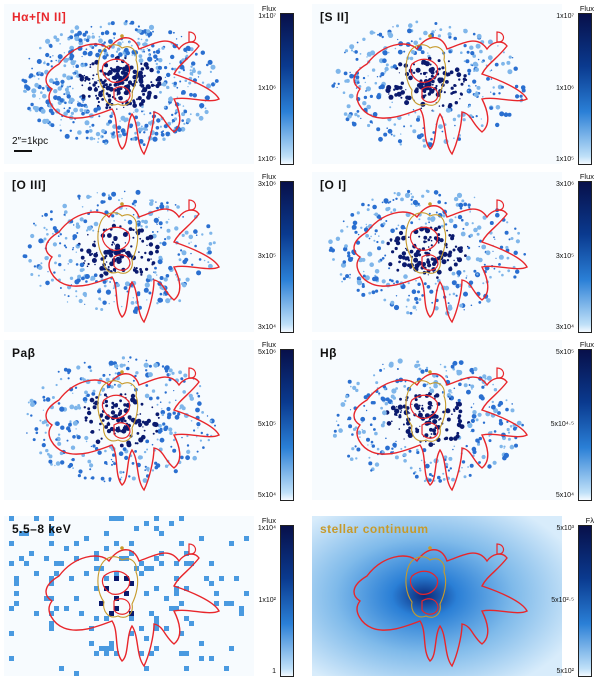  Describe the element at coordinates (586, 344) in the screenshot. I see `colorbar-title-6: Flux` at that location.